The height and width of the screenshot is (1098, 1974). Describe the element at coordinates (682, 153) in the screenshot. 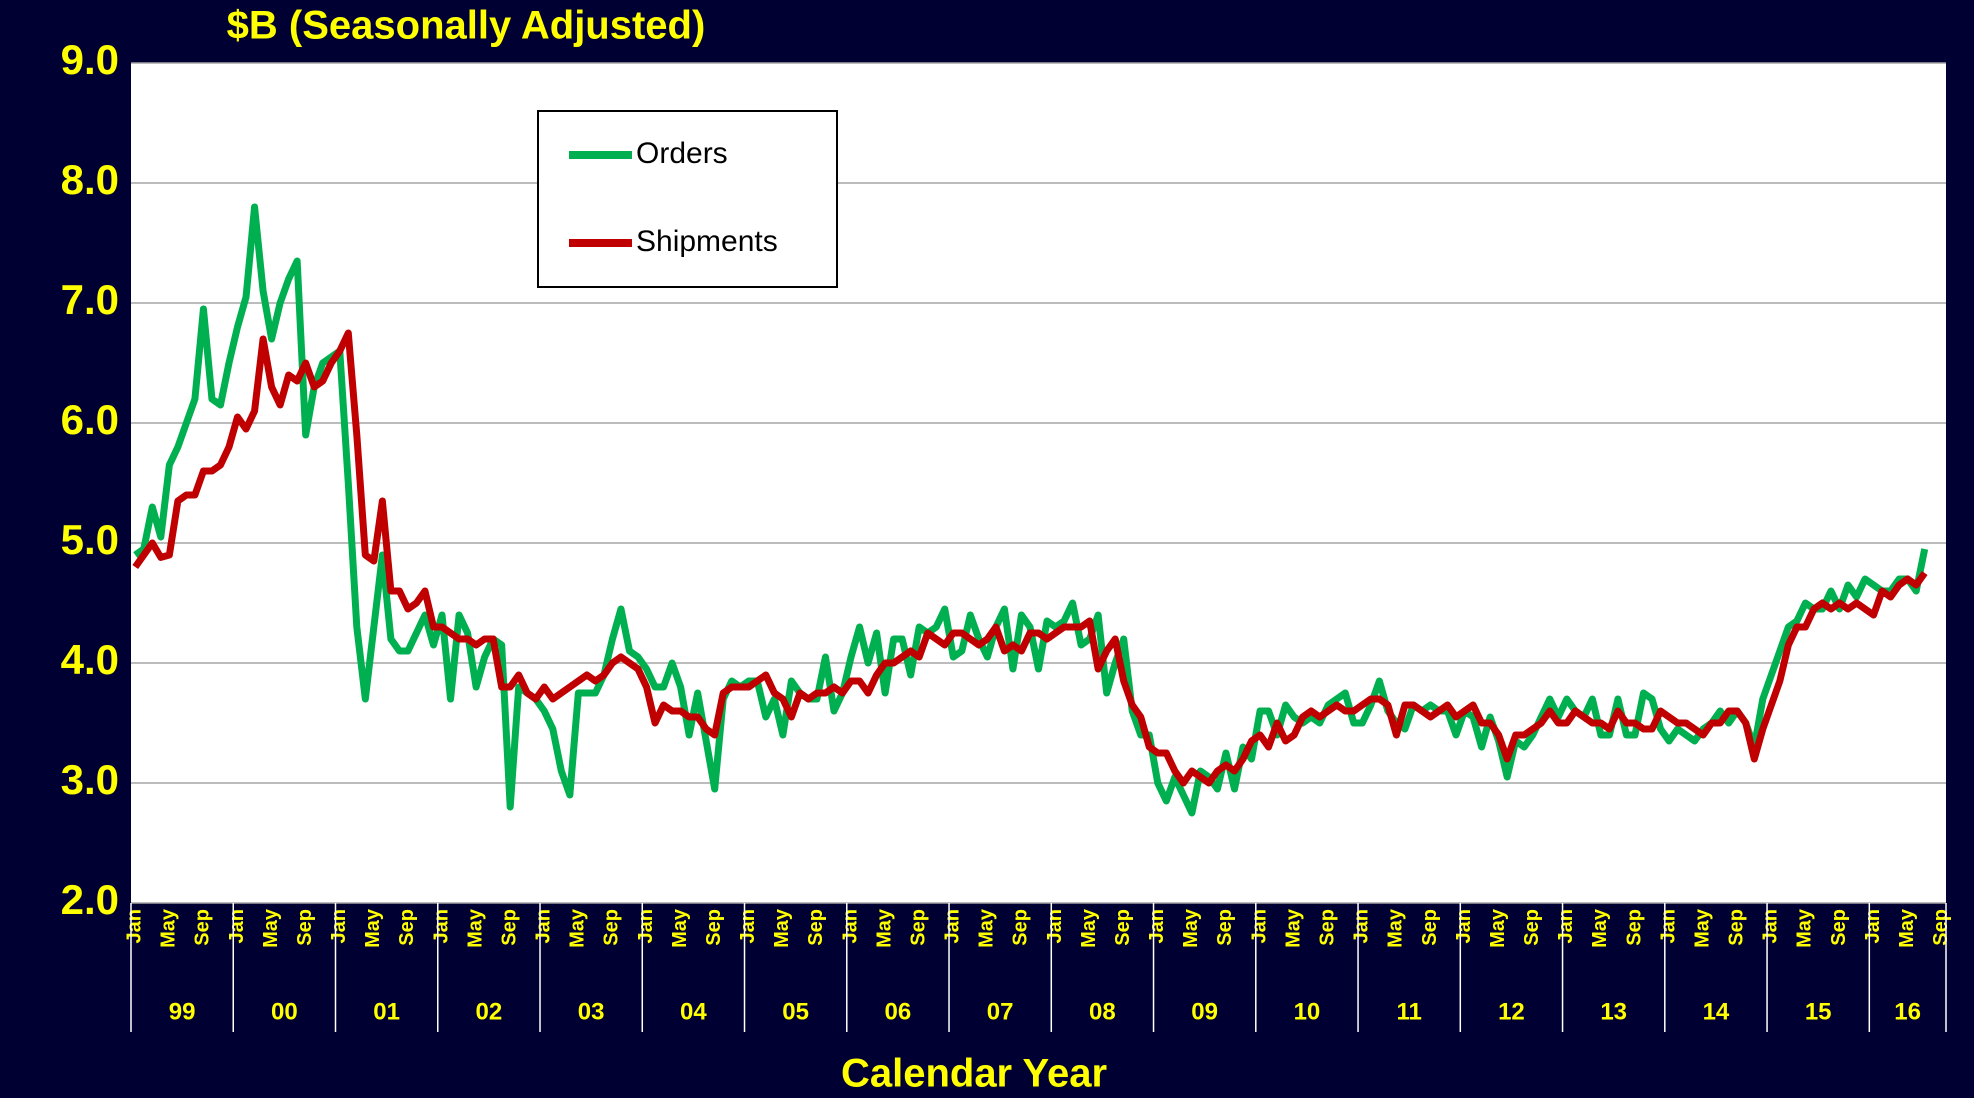

I see `legend-label: Orders` at that location.